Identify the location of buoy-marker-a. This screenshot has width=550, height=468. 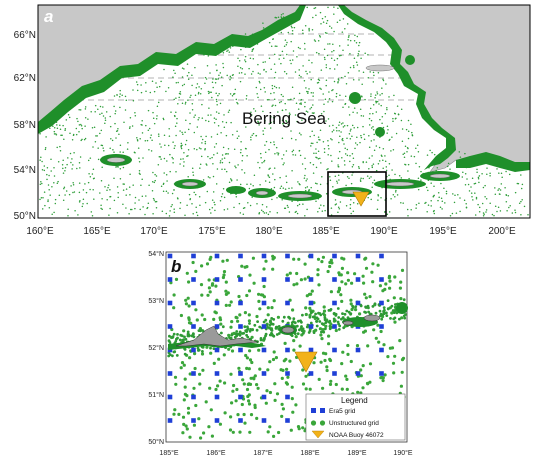
(361, 199).